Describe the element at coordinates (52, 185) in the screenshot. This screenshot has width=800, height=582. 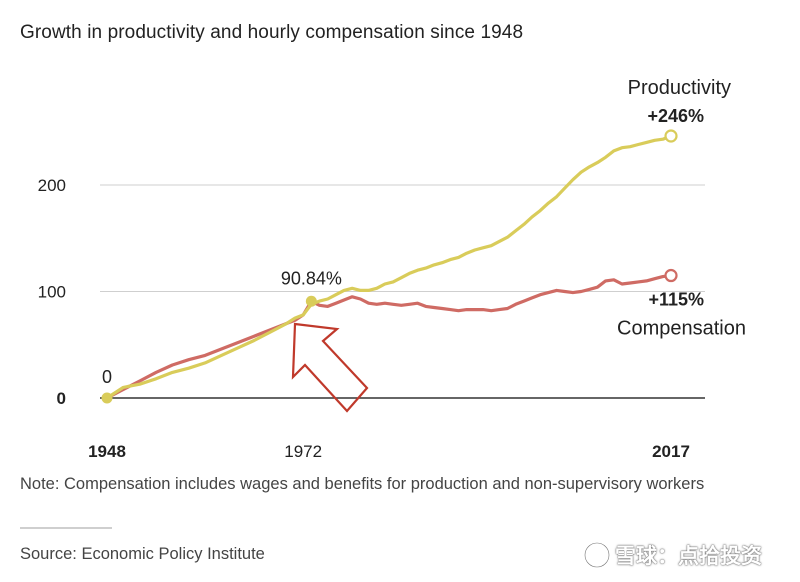
I see `y-tick-label: 200` at that location.